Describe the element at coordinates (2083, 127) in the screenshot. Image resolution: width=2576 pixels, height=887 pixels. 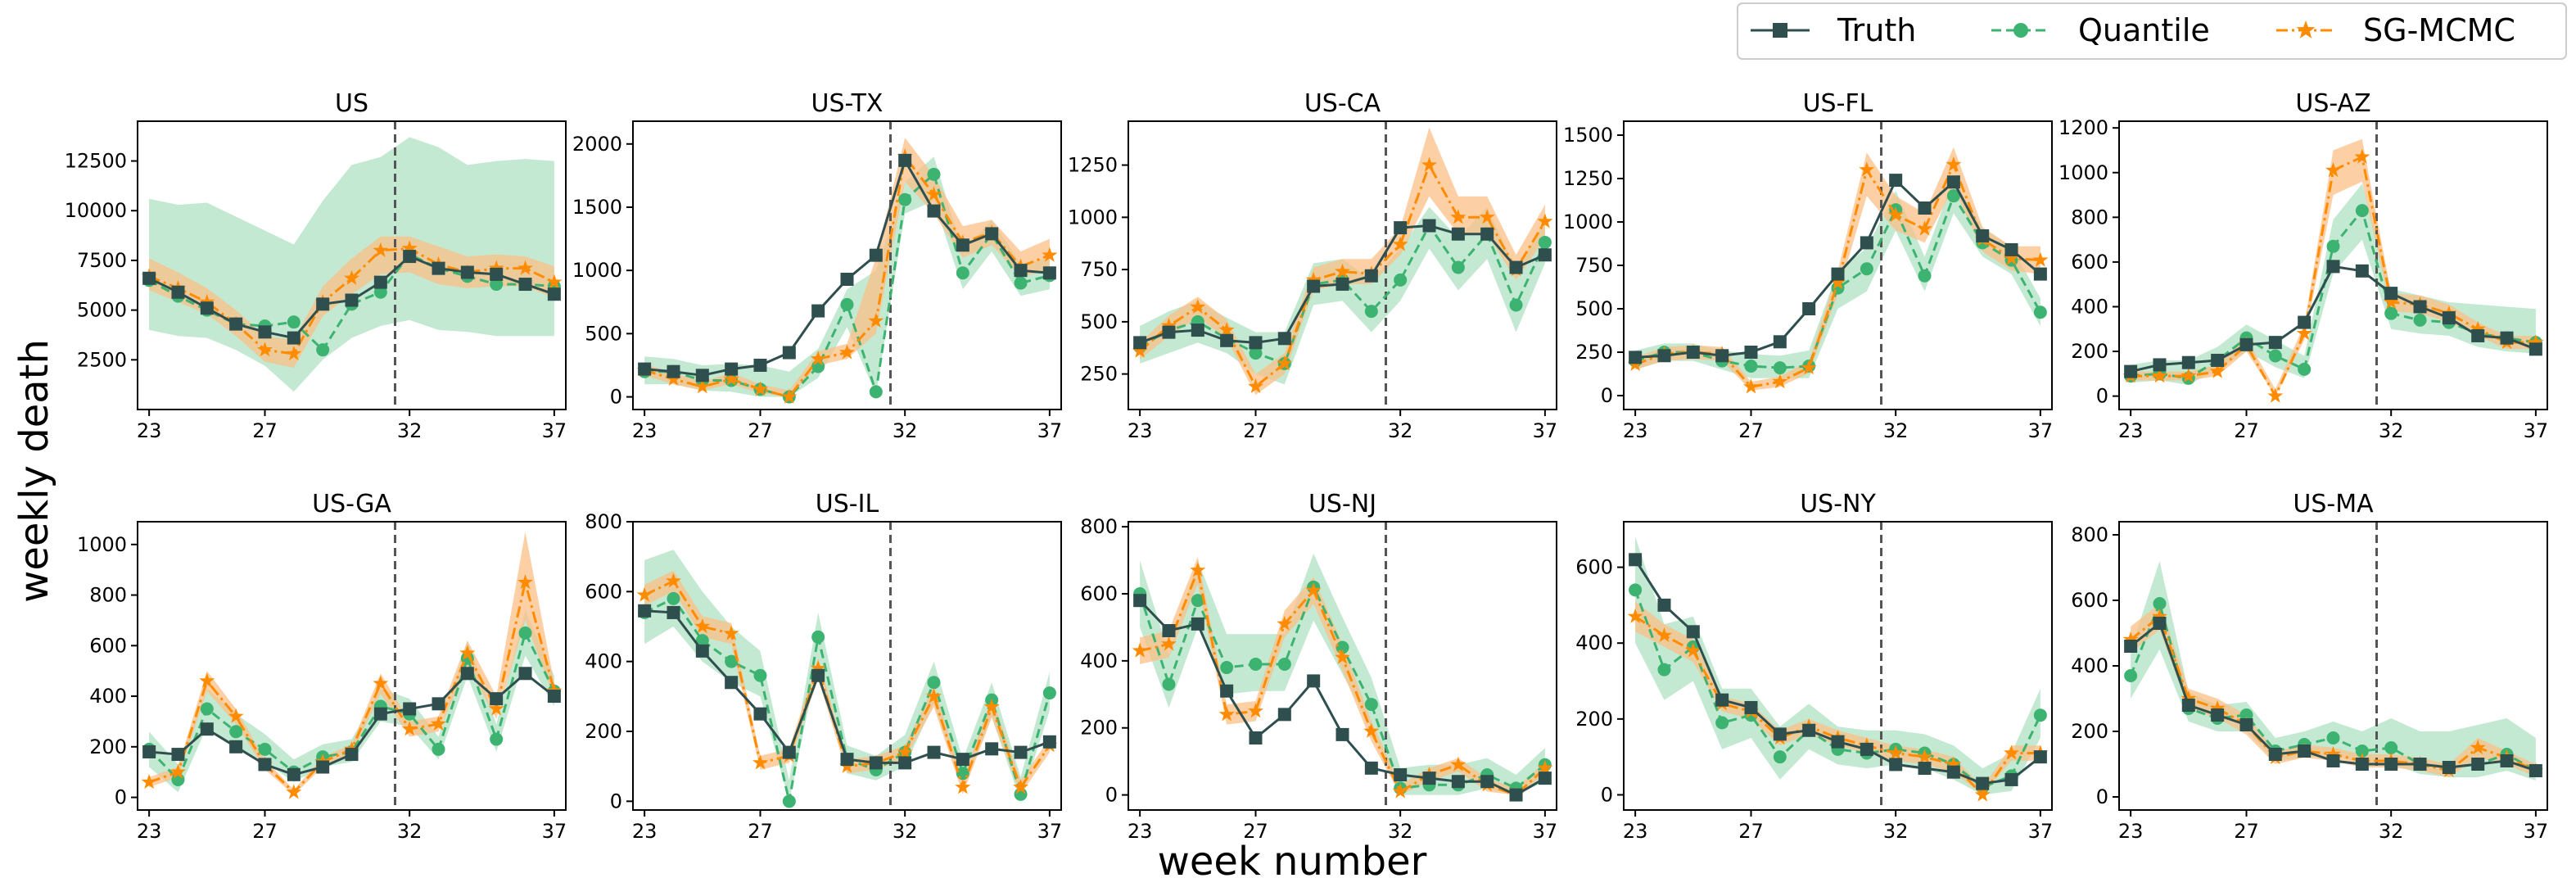
I see `y-tick-label: 1200` at that location.